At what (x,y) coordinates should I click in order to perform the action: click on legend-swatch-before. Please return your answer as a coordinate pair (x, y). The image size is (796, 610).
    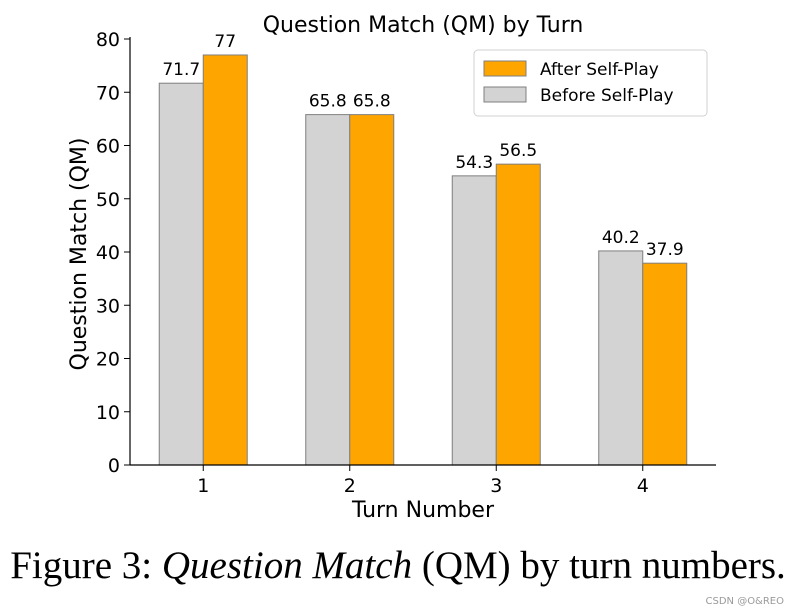
    Looking at the image, I should click on (505, 94).